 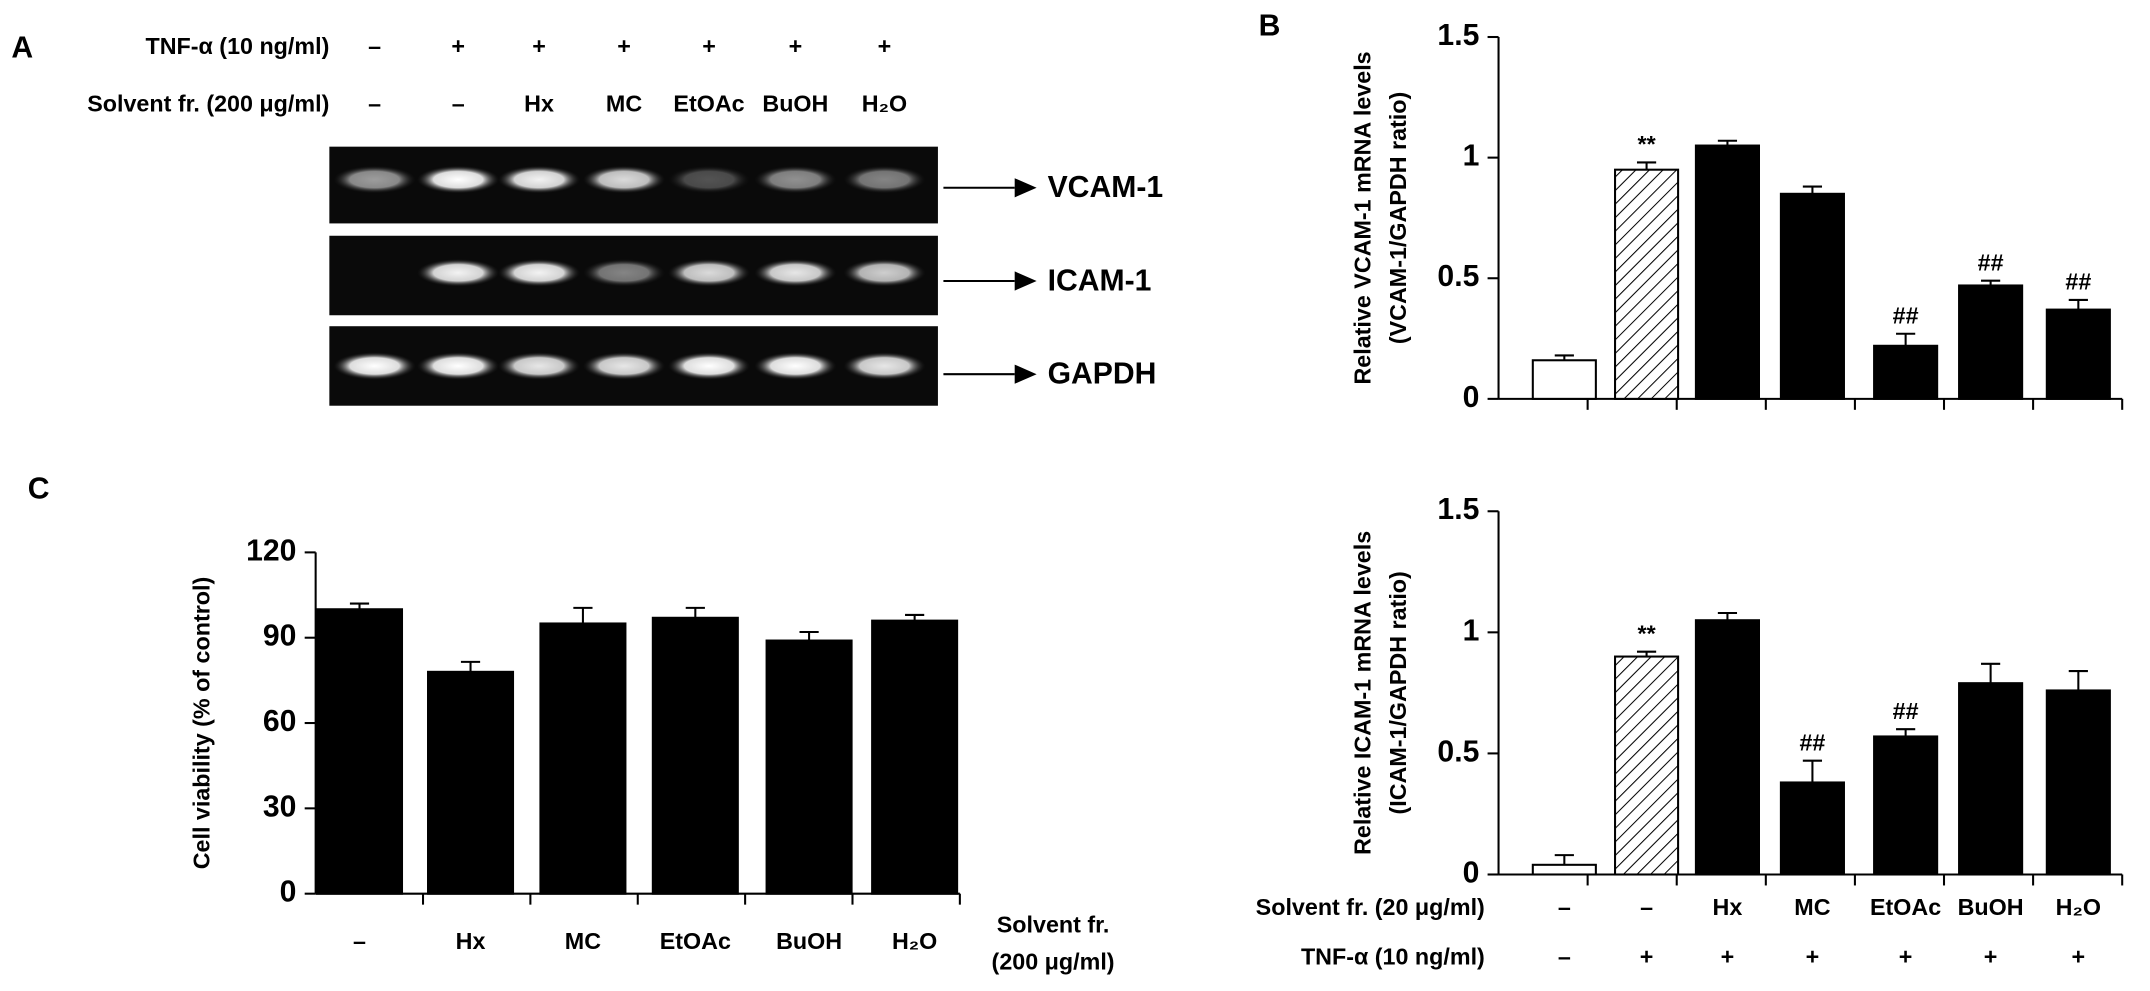 I want to click on y-tick-label: 120, so click(x=271, y=550).